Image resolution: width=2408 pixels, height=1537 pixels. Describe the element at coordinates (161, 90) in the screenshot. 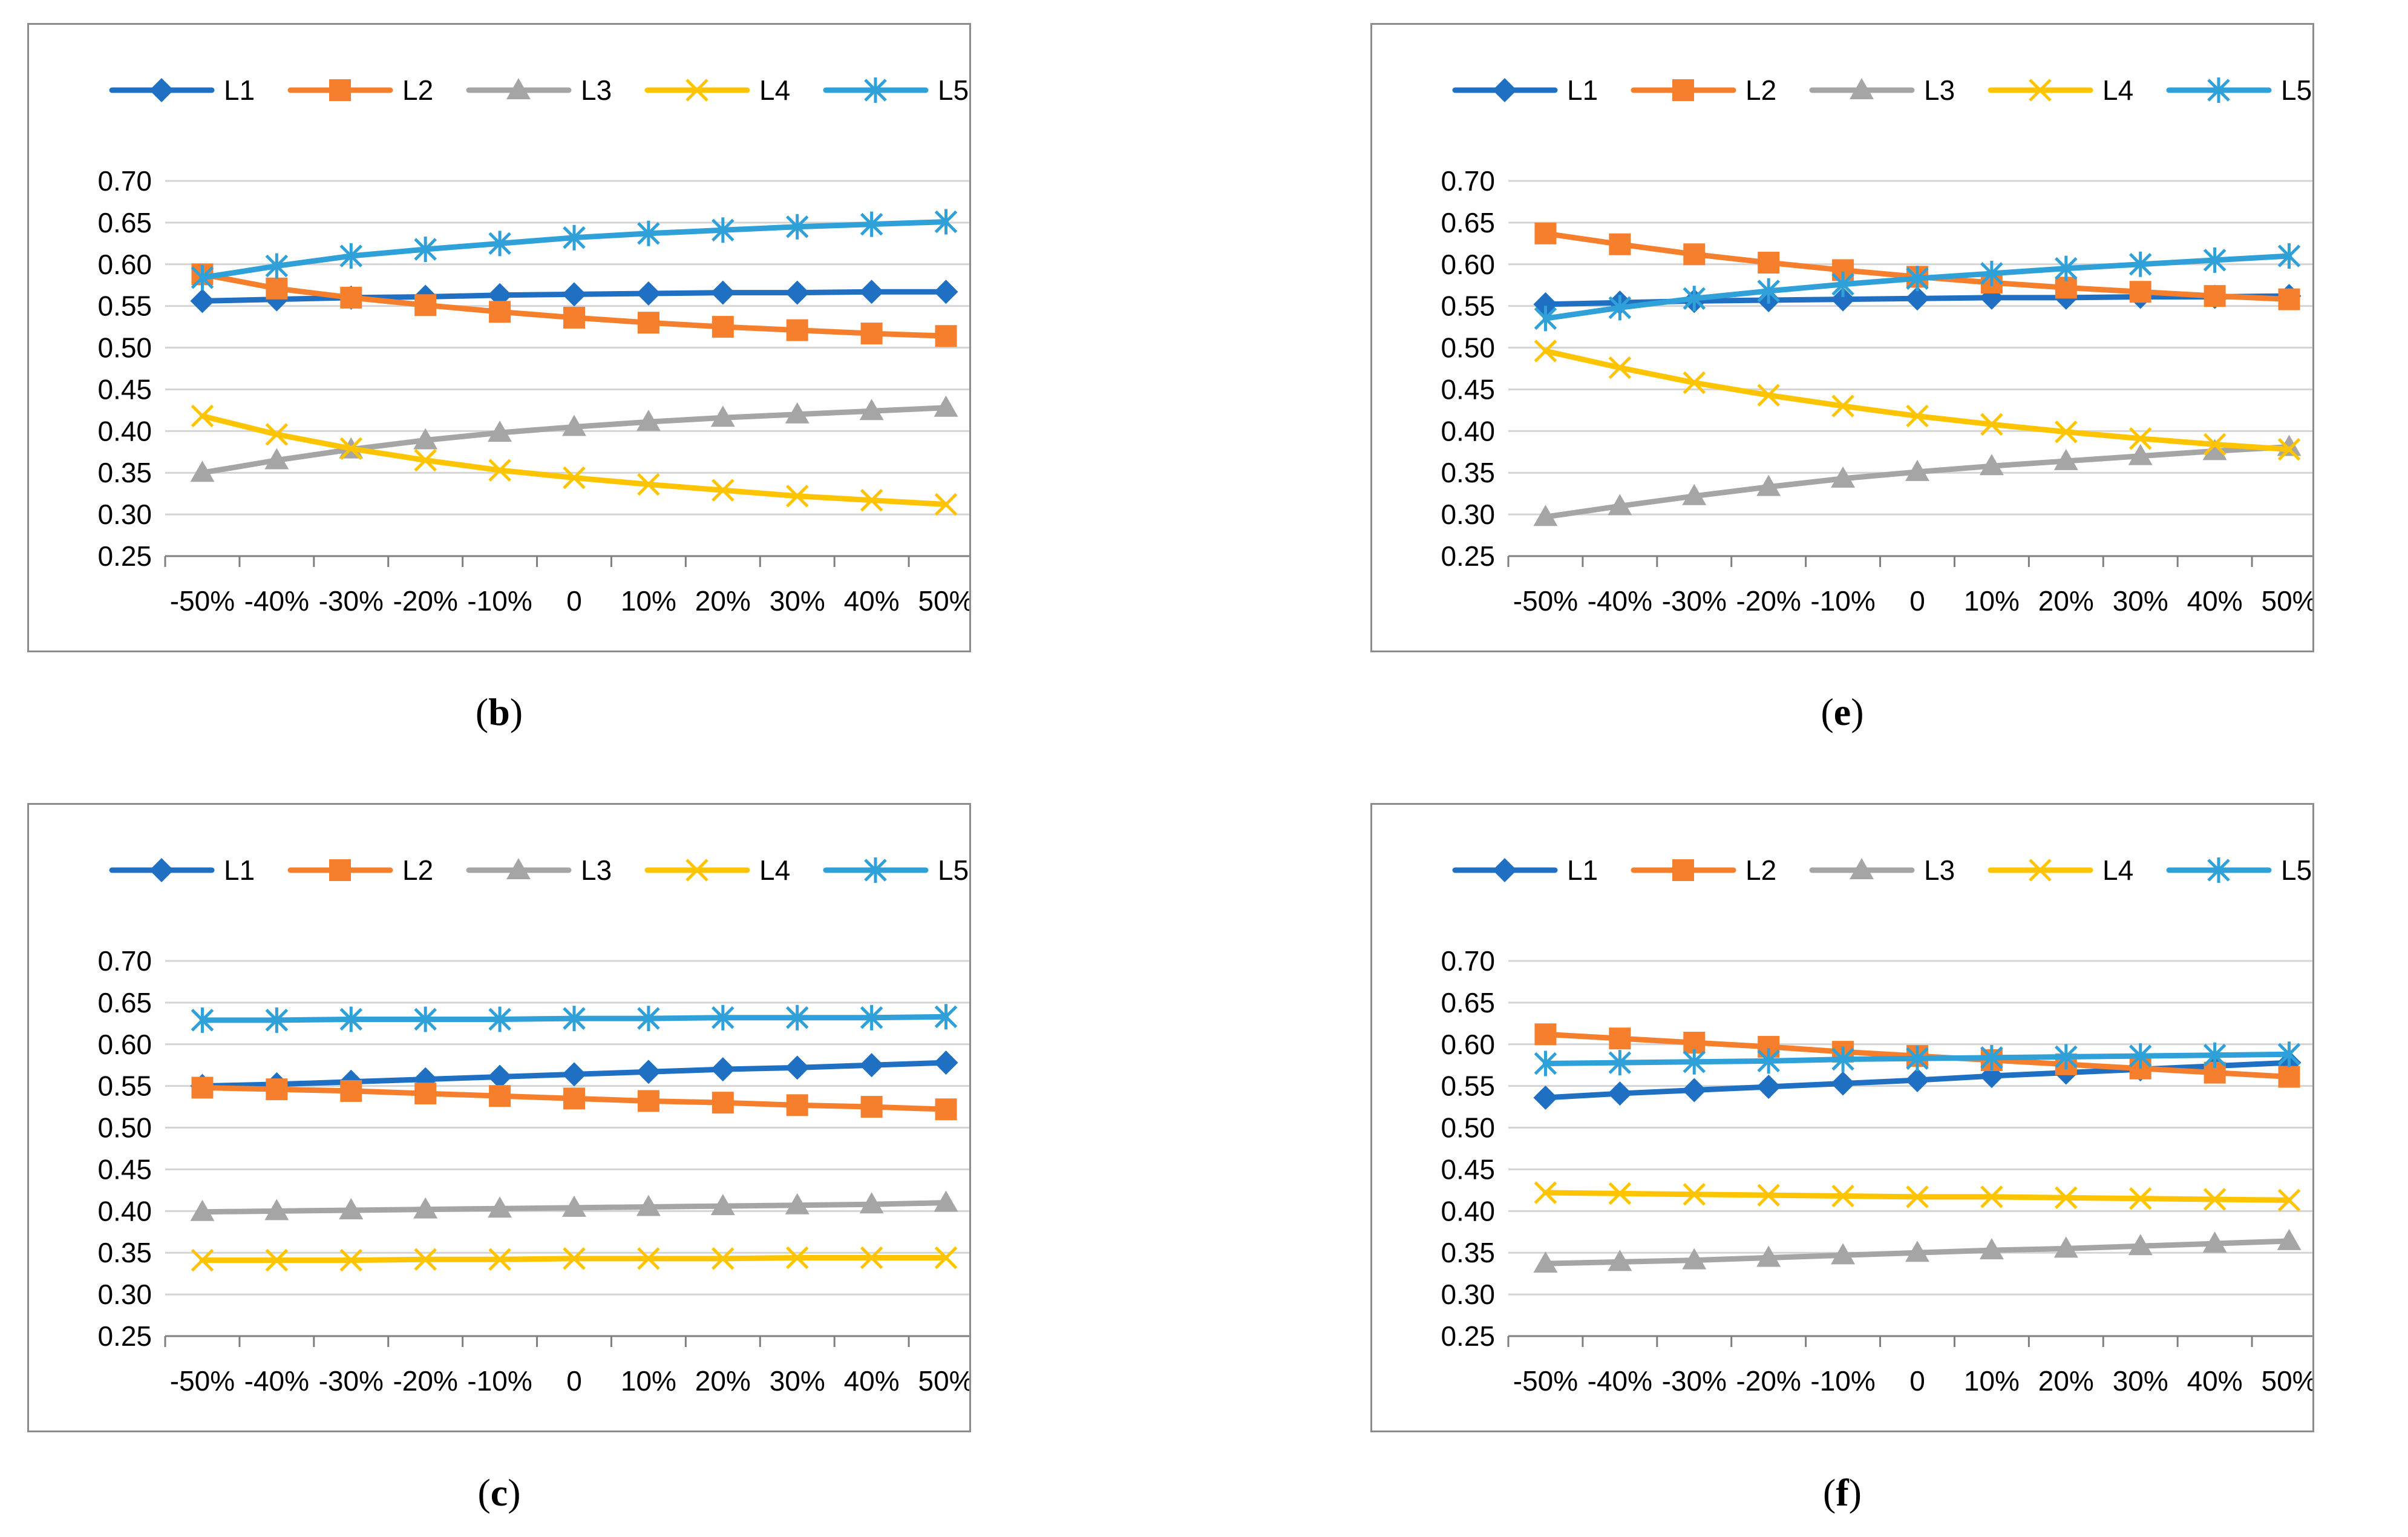

I see `legend-marker-L1` at that location.